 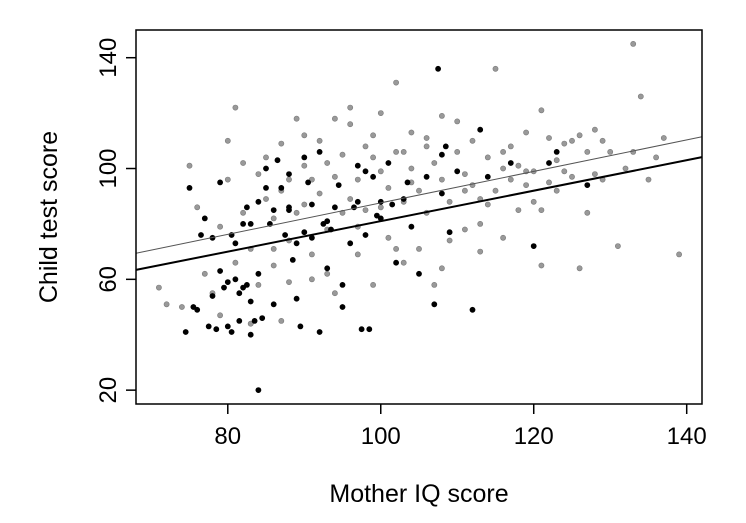 I want to click on x-tick-label: 100, so click(x=381, y=436).